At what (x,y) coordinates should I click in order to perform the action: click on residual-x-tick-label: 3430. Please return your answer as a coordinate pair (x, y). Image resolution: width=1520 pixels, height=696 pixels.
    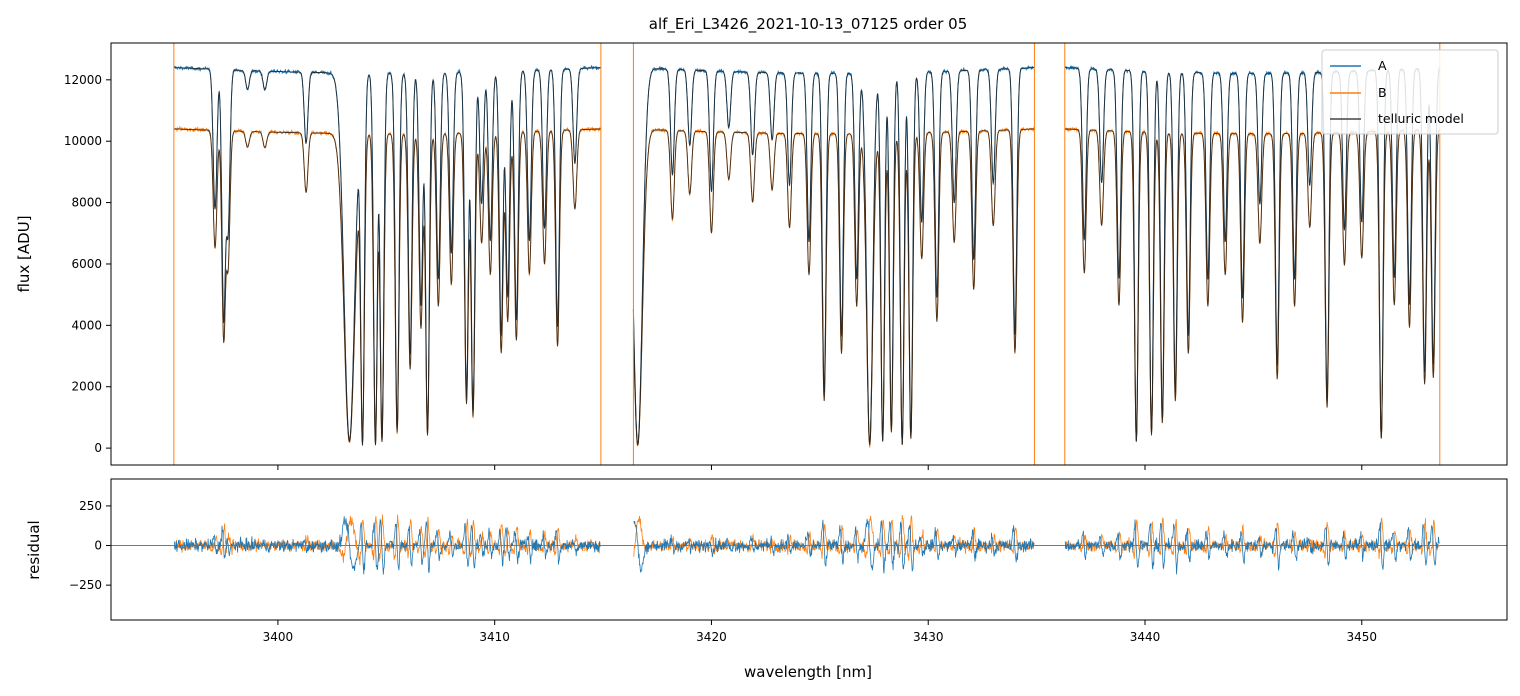
    Looking at the image, I should click on (928, 637).